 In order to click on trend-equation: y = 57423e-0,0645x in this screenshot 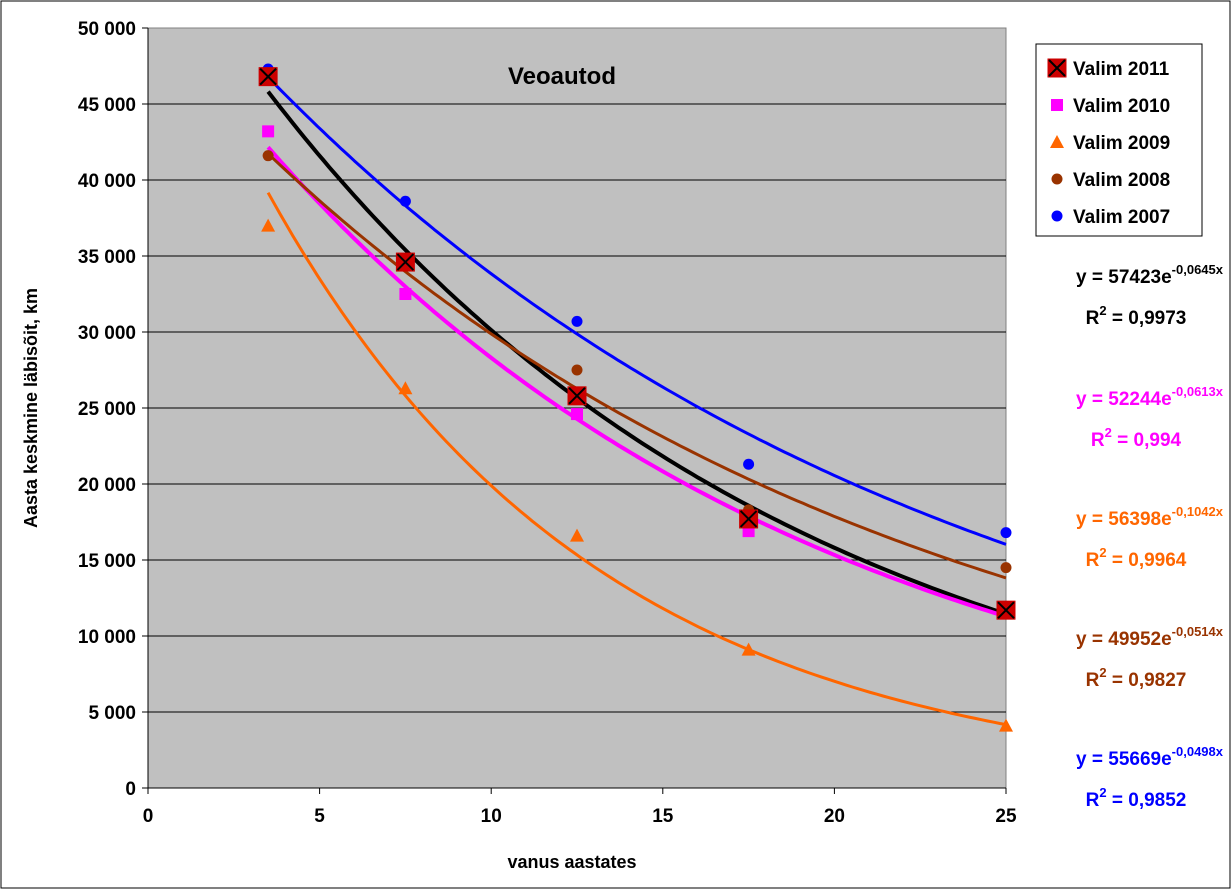, I will do `click(1150, 275)`.